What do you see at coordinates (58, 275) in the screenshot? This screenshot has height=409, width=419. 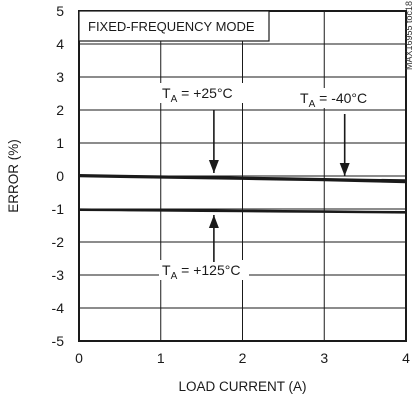 I see `y-tick-label: -3` at bounding box center [58, 275].